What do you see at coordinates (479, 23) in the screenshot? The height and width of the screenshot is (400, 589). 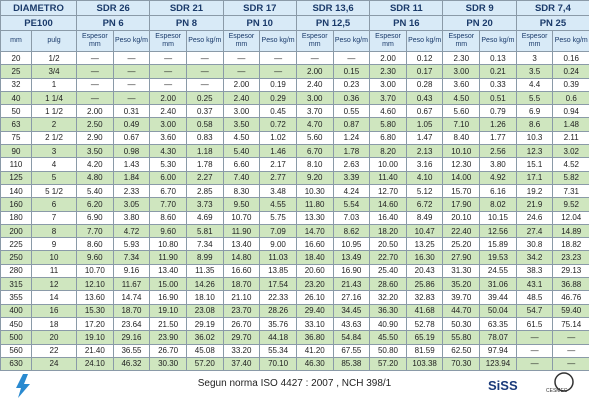 I see `header-pn: PN 20` at bounding box center [479, 23].